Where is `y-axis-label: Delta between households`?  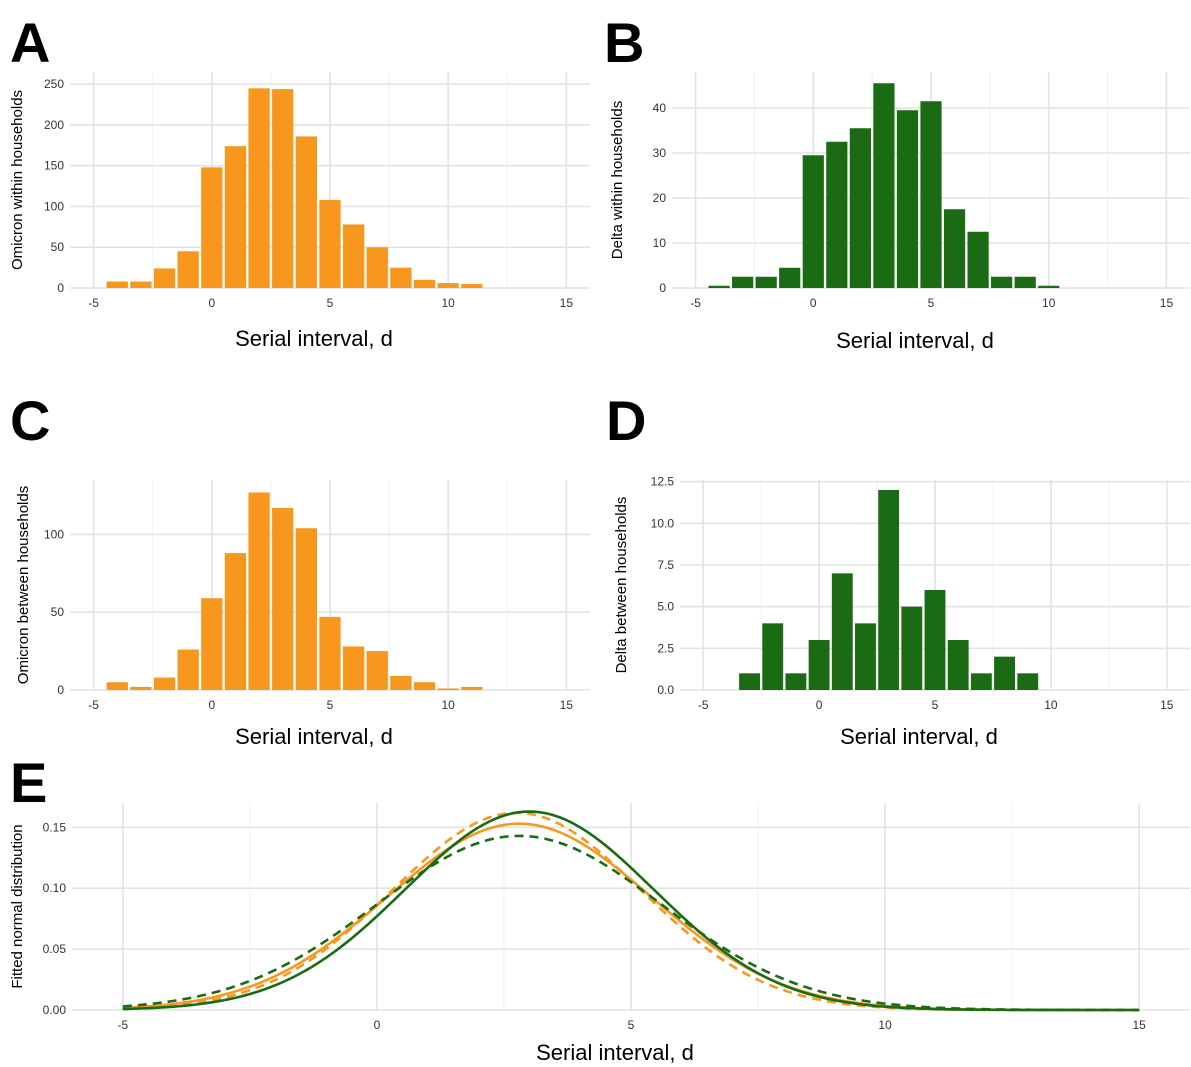 y-axis-label: Delta between households is located at coordinates (621, 585).